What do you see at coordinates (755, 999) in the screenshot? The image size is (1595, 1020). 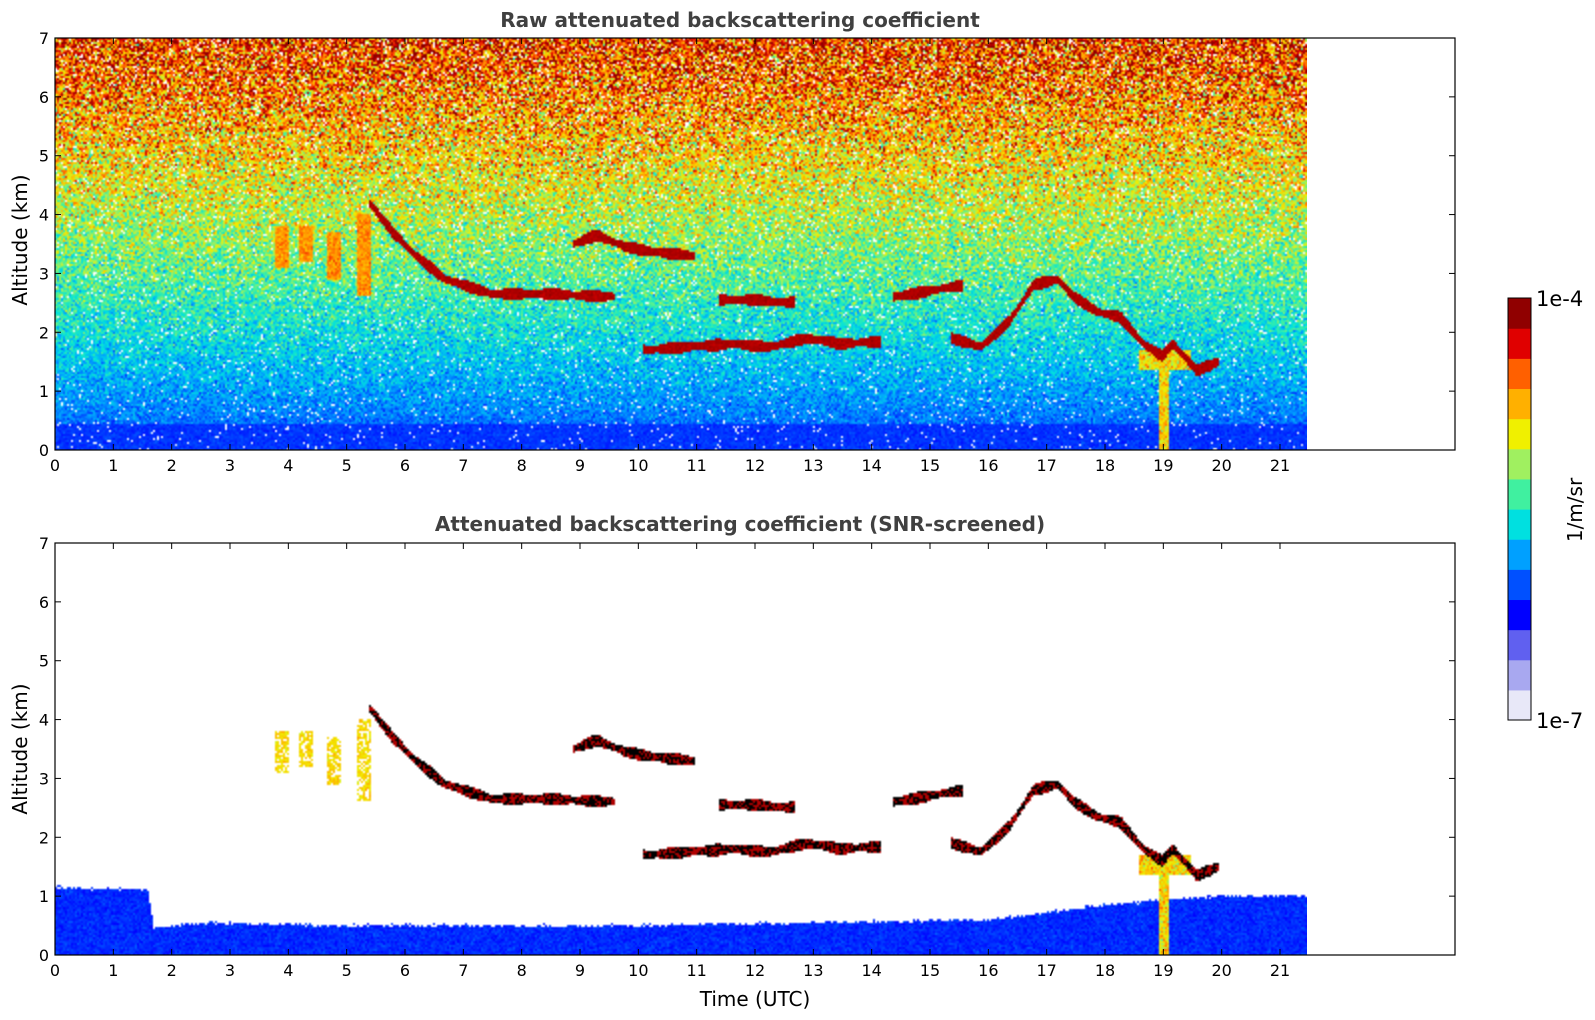 I see `x-axis-label: Time (UTC)` at bounding box center [755, 999].